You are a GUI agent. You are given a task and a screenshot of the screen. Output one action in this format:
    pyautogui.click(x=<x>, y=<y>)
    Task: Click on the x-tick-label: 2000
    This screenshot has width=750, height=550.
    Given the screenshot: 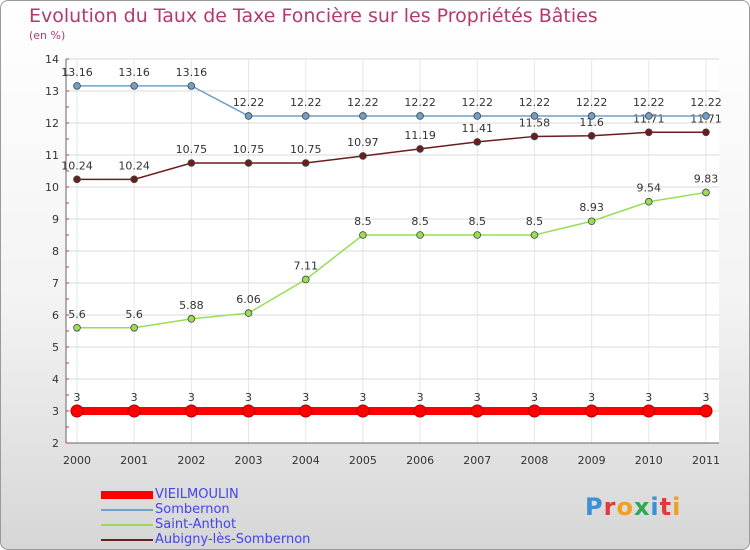 What is the action you would take?
    pyautogui.click(x=77, y=460)
    